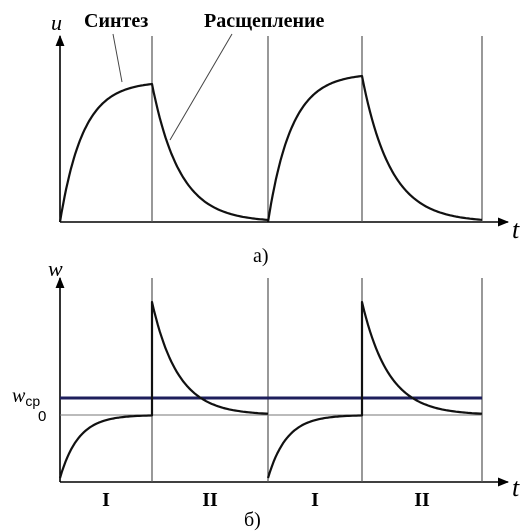 The width and height of the screenshot is (528, 532). What do you see at coordinates (516, 487) in the screenshot?
I see `bottom-x-axis-label: t` at bounding box center [516, 487].